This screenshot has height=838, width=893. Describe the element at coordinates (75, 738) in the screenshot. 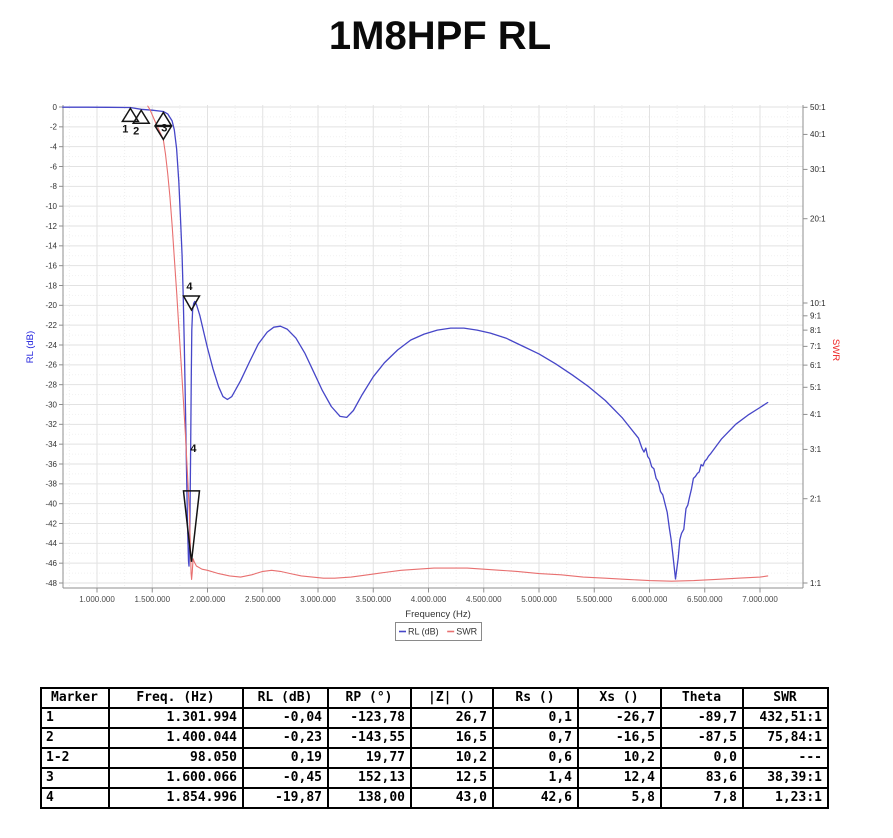

I see `table-cell: 2` at that location.